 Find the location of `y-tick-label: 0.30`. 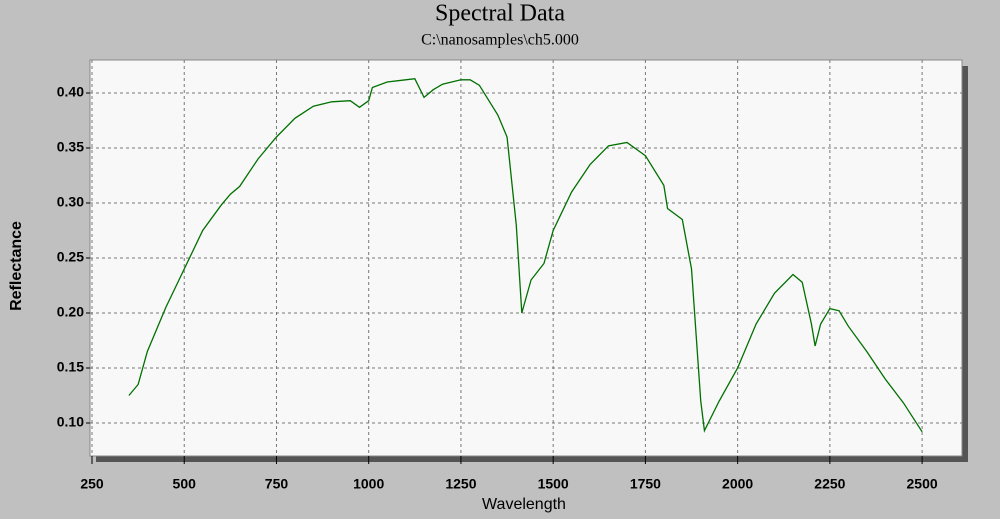

y-tick-label: 0.30 is located at coordinates (70, 202).